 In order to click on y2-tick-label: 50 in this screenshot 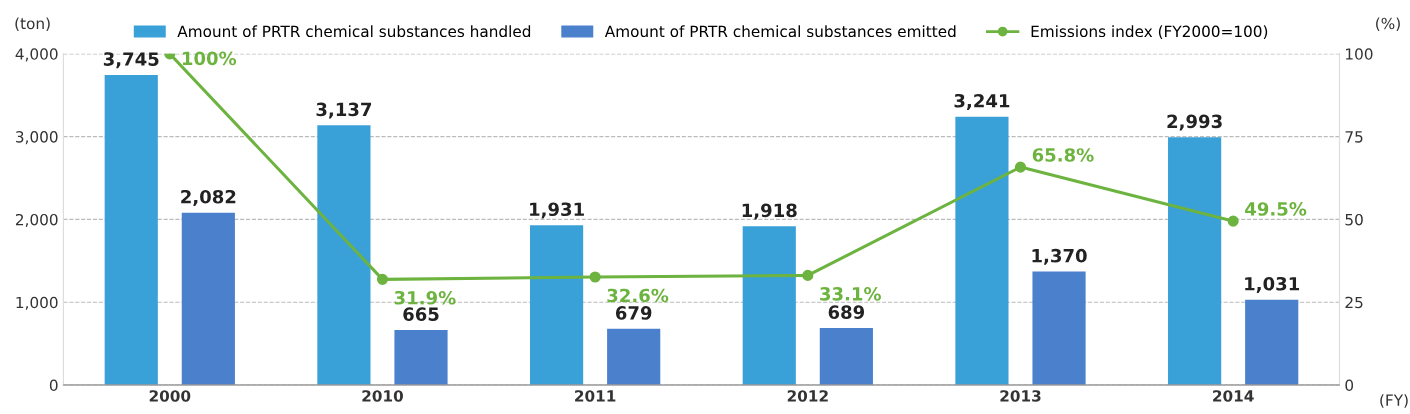, I will do `click(1354, 219)`.